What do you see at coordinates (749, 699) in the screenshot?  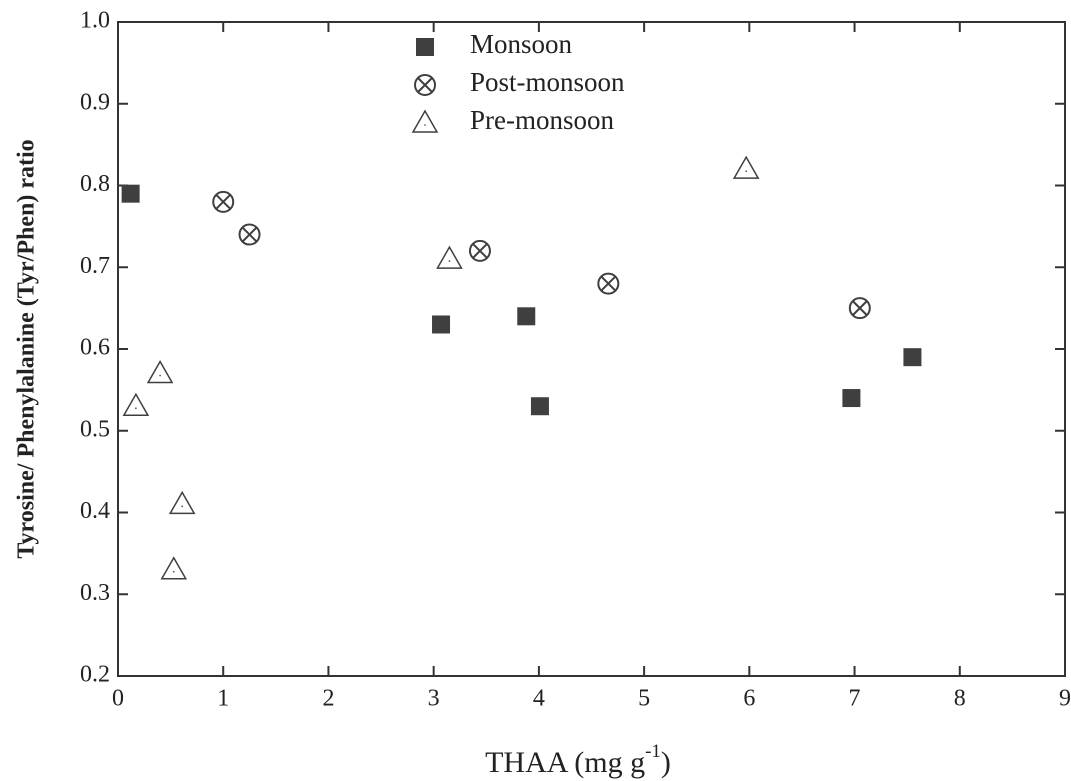 I see `x-tick-label: 6` at bounding box center [749, 699].